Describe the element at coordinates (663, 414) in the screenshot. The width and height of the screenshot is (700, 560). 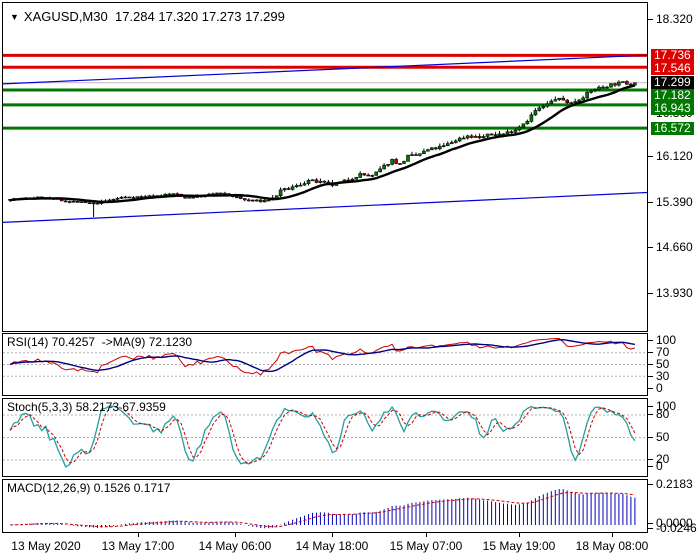
I see `price-axis-tick-label: 80` at that location.